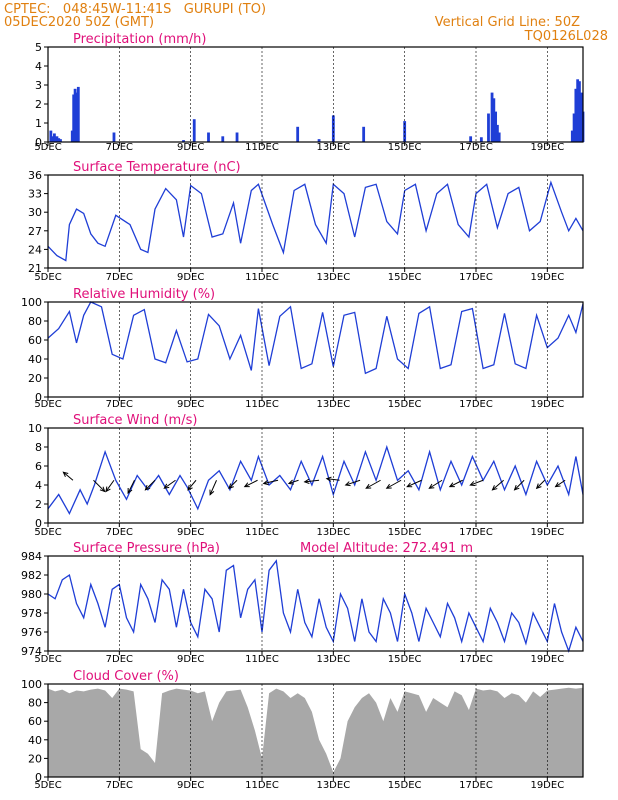 The height and width of the screenshot is (800, 618). What do you see at coordinates (31, 594) in the screenshot?
I see `y-tick-label: 980` at bounding box center [31, 594].